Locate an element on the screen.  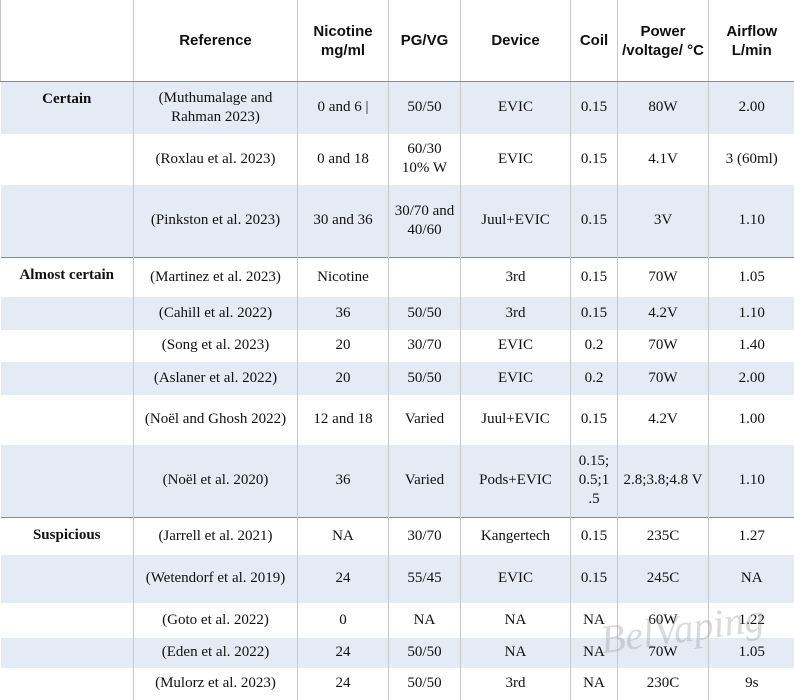
group-label: Certain is located at coordinates (67, 107).